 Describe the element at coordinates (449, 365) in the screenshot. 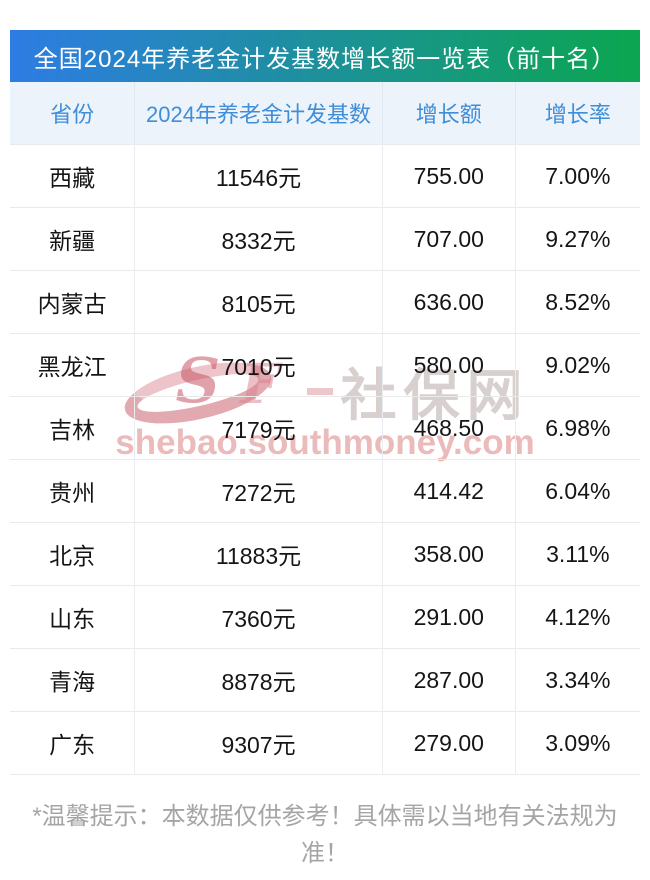

I see `cell-growth: 580.00` at that location.